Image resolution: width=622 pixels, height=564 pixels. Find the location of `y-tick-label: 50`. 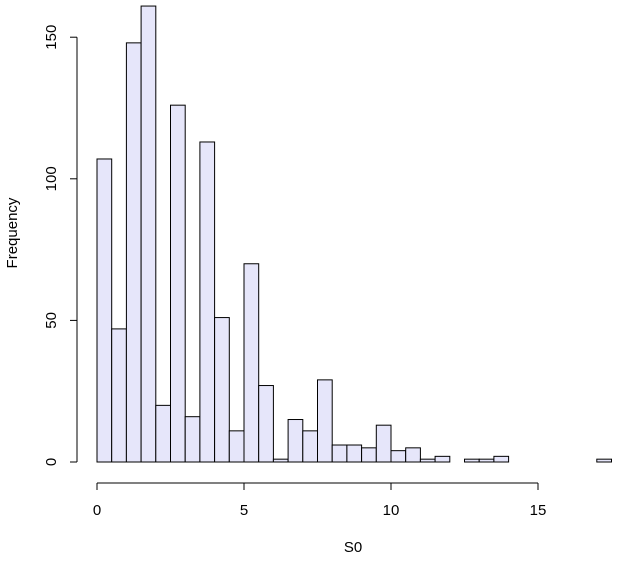

y-tick-label: 50 is located at coordinates (51, 320).